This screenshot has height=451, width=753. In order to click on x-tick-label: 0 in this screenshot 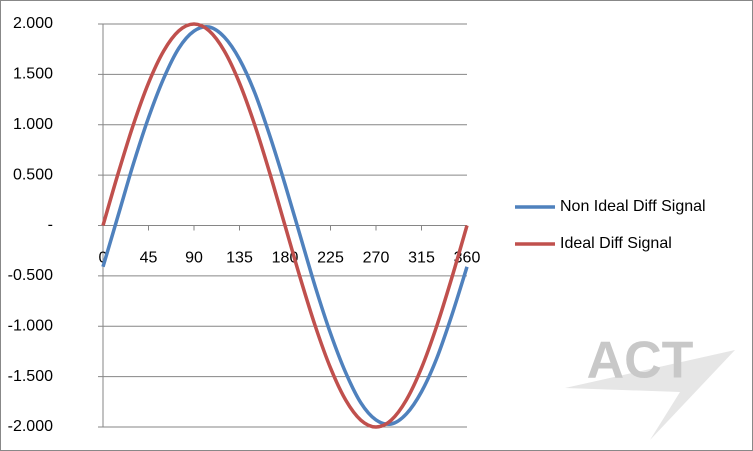, I will do `click(103, 258)`.